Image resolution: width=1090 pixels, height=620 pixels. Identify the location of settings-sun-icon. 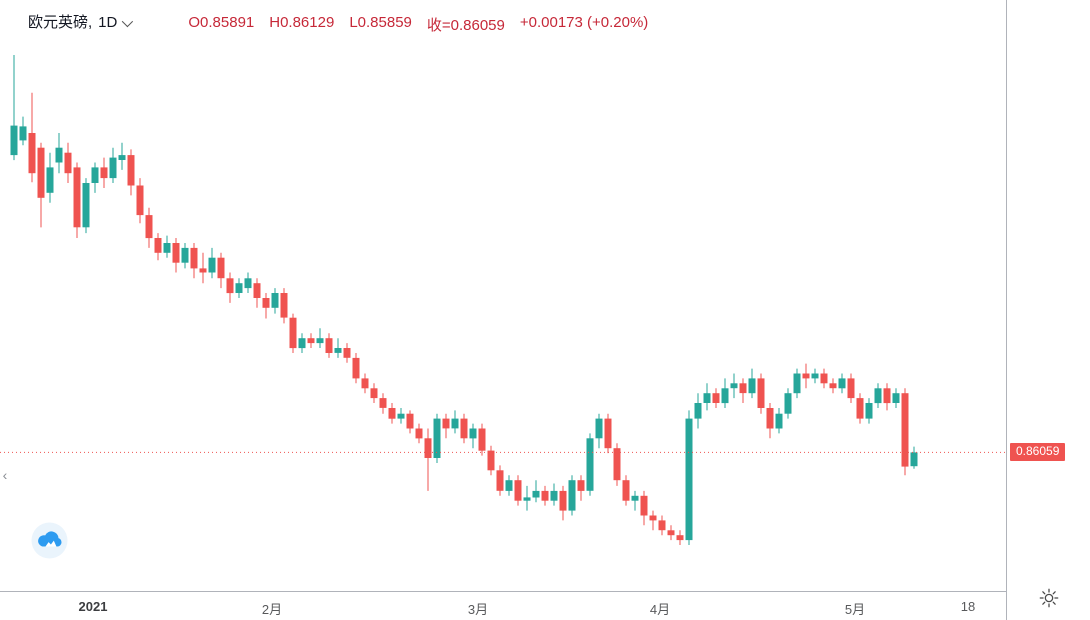
(1049, 598).